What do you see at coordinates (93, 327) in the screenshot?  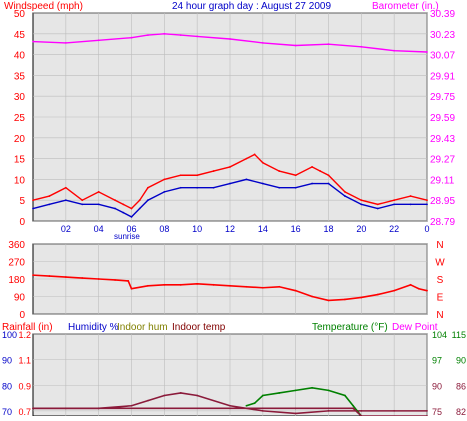 I see `humidity-axis-title: Humidity %` at bounding box center [93, 327].